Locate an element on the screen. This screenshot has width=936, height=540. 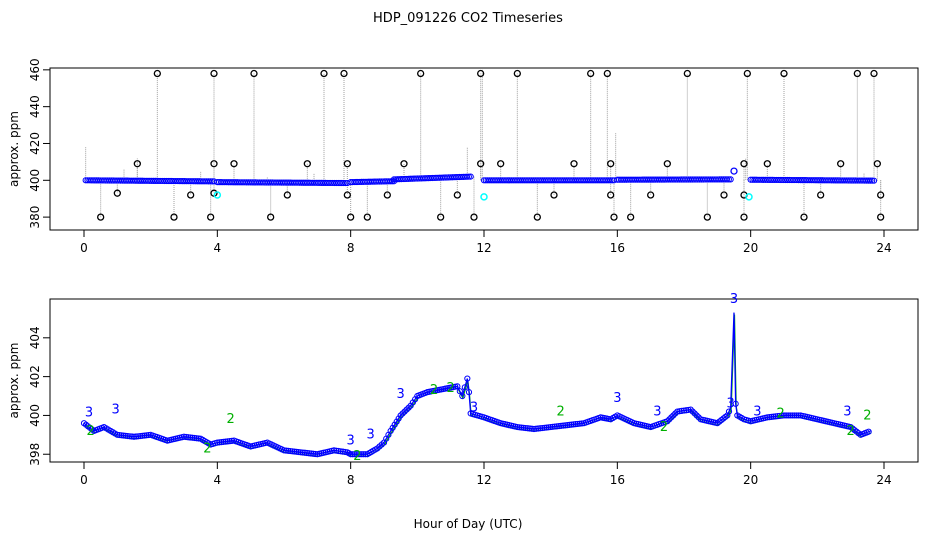
outlier-point is located at coordinates (734, 171).